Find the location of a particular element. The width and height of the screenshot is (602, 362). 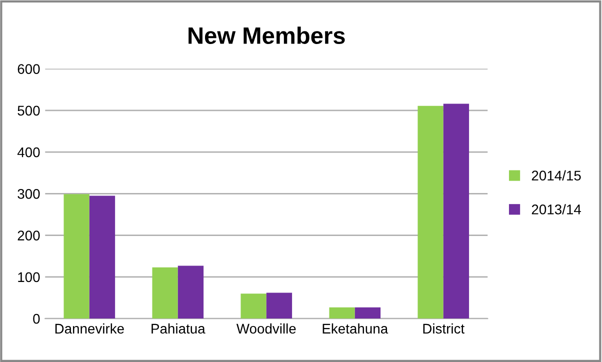

x-tick-label: District is located at coordinates (443, 328).